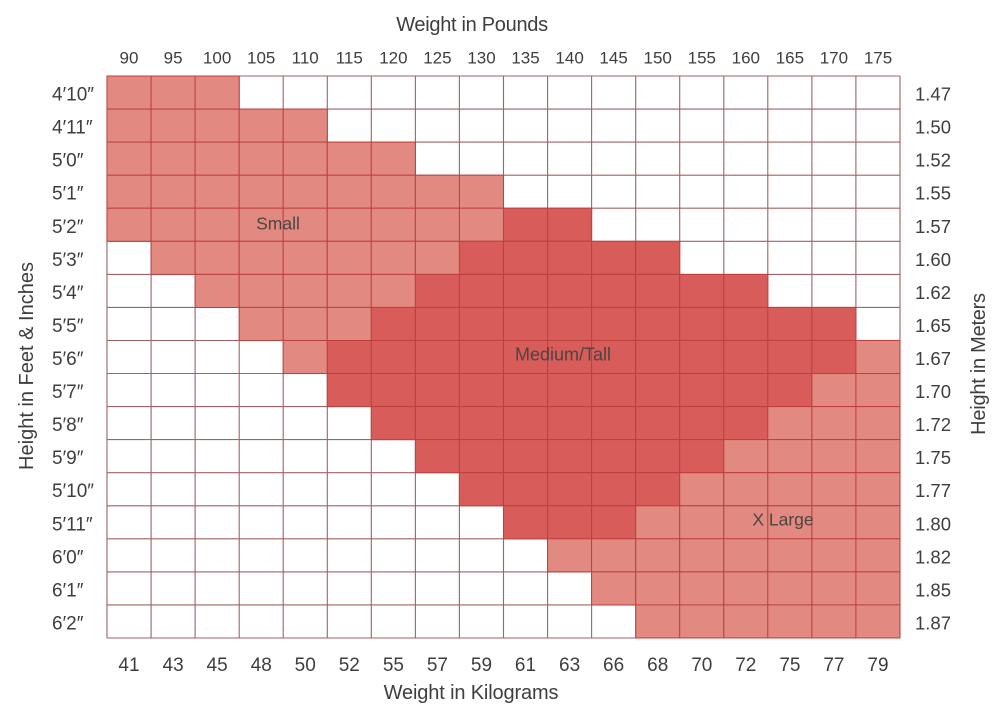 This screenshot has height=718, width=1000. What do you see at coordinates (481, 58) in the screenshot?
I see `svg-text: 130` at bounding box center [481, 58].